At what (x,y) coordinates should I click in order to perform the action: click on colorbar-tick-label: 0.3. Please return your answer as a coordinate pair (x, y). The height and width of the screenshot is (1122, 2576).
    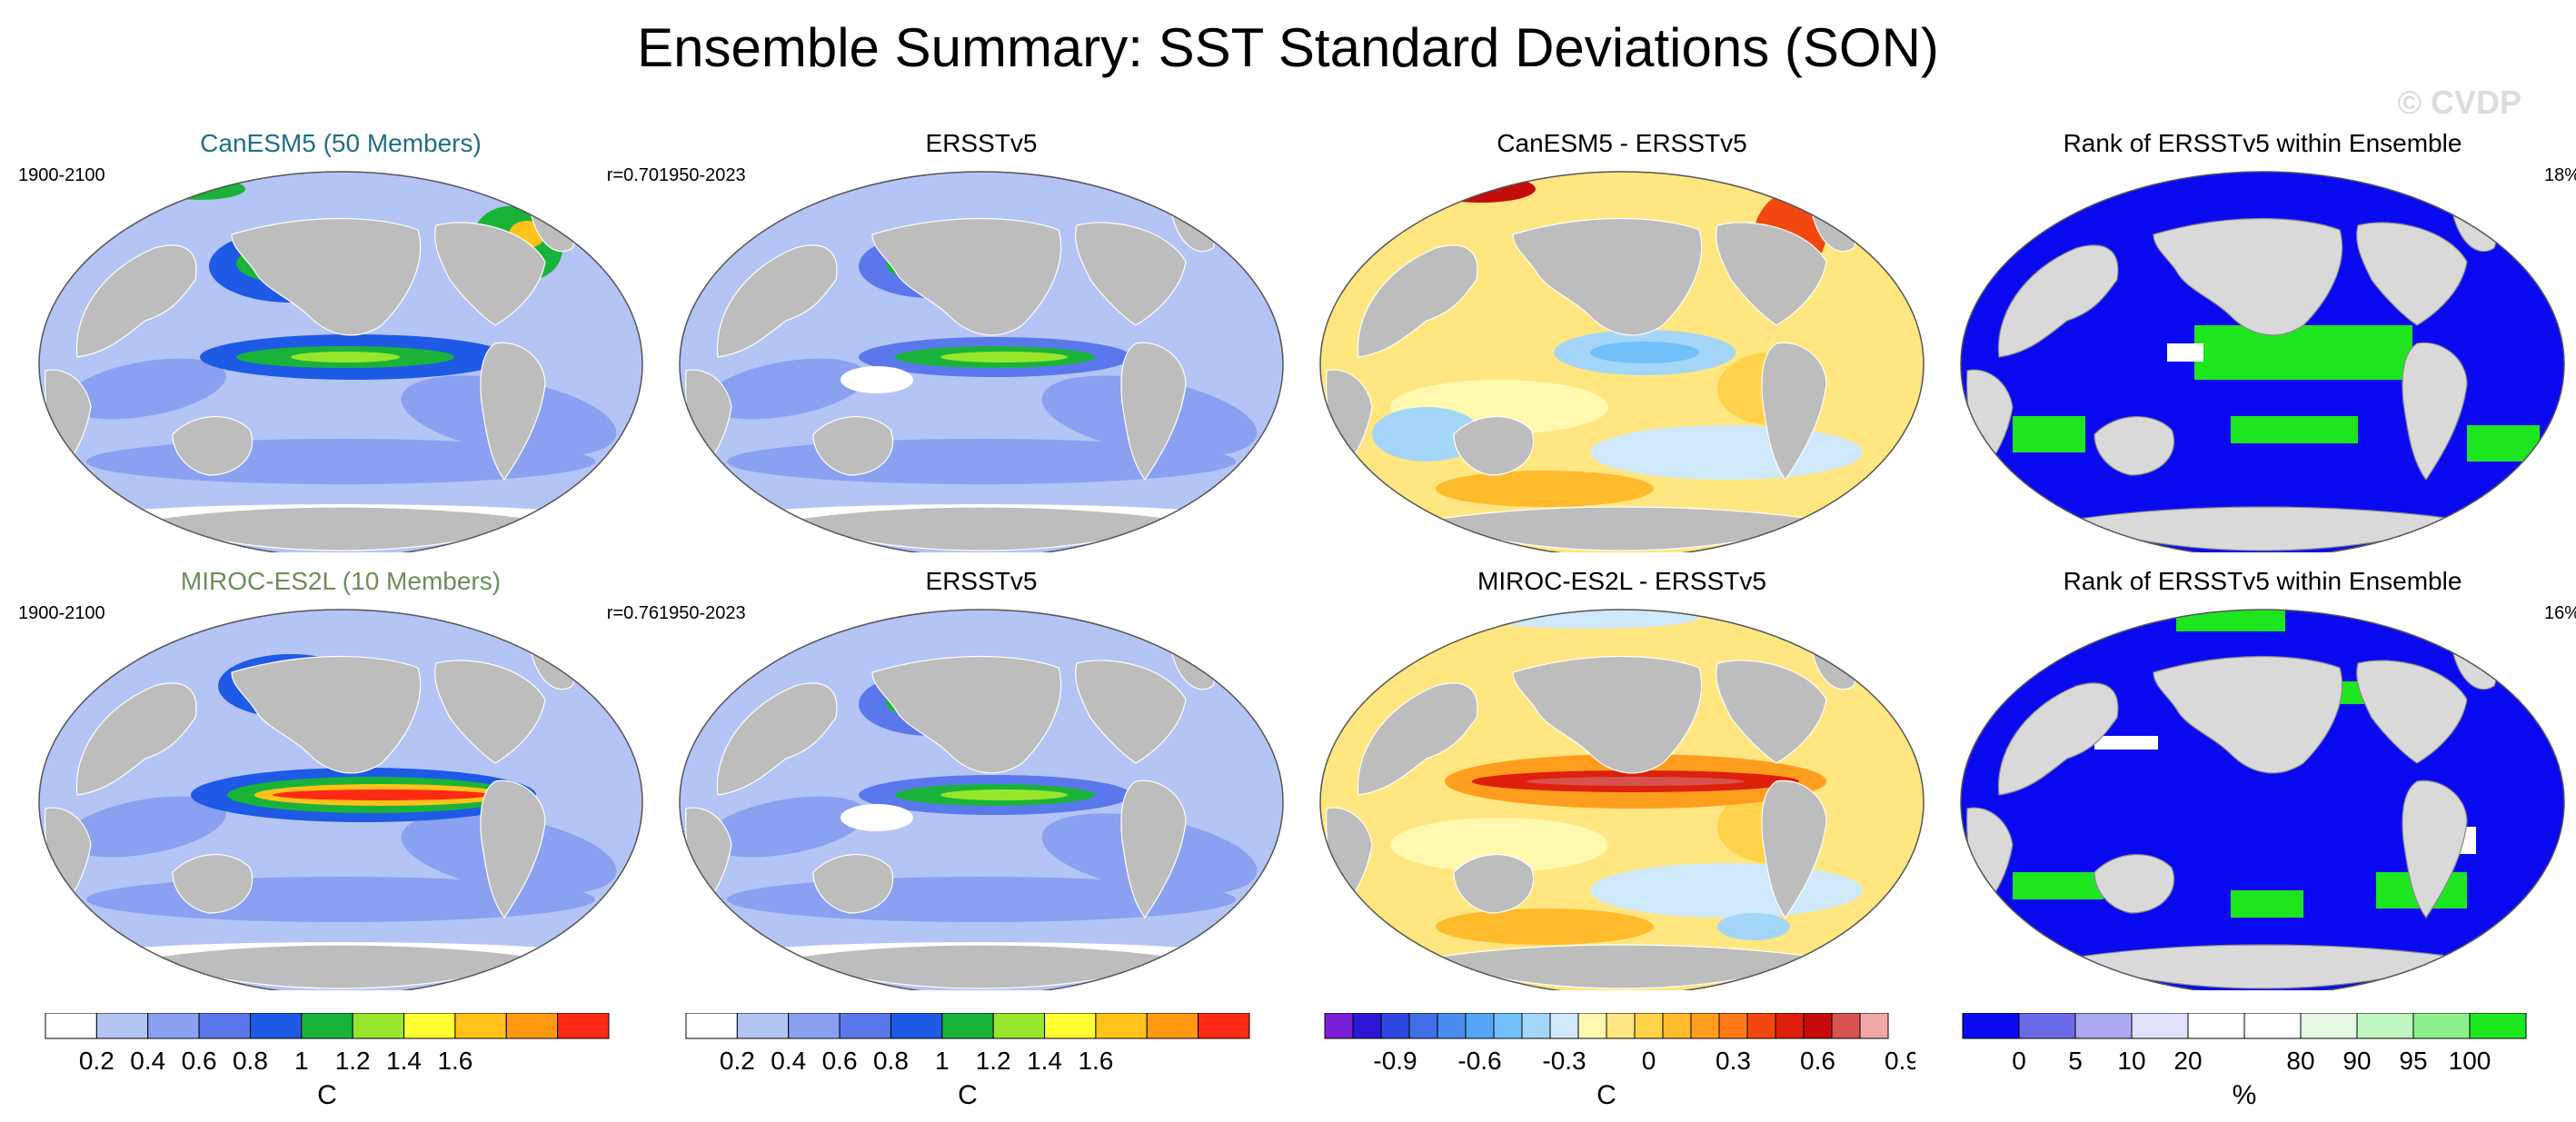
    Looking at the image, I should click on (1734, 1061).